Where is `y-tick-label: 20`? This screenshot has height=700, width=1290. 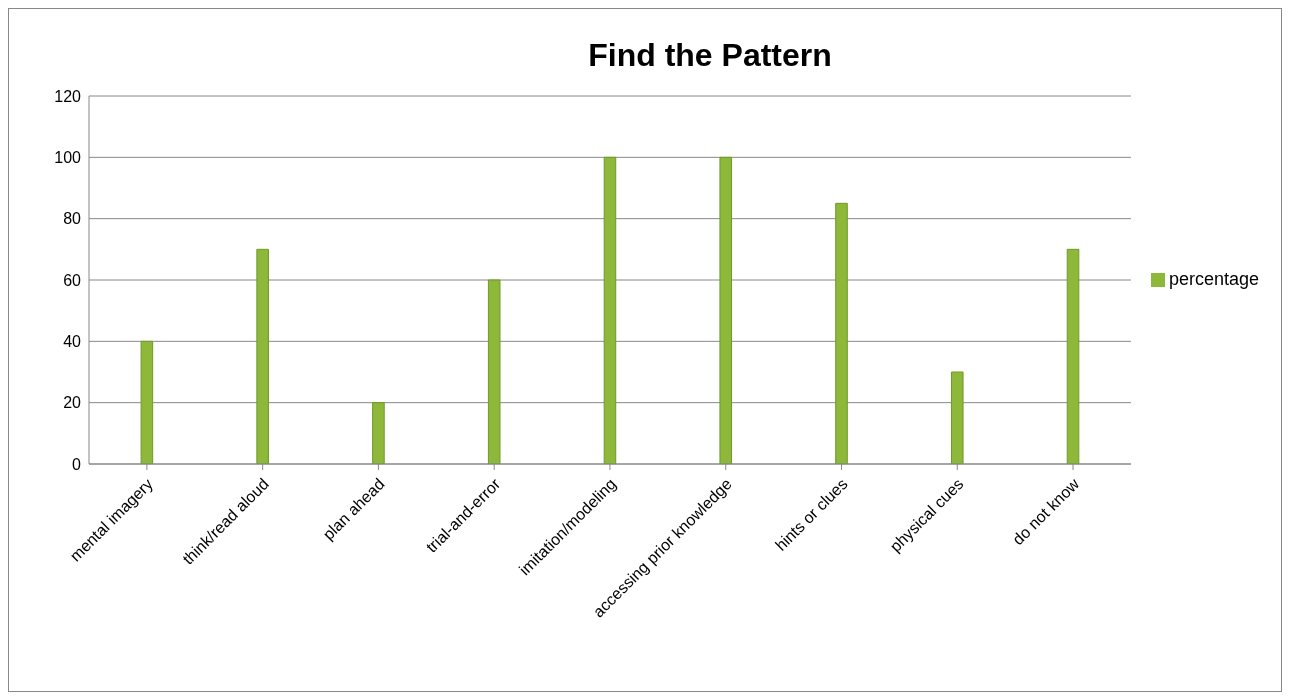
y-tick-label: 20 is located at coordinates (72, 403).